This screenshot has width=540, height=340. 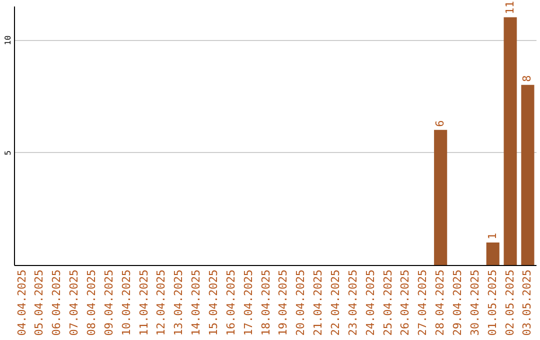 I want to click on x-tick-label: 01.05.2025, so click(x=492, y=303).